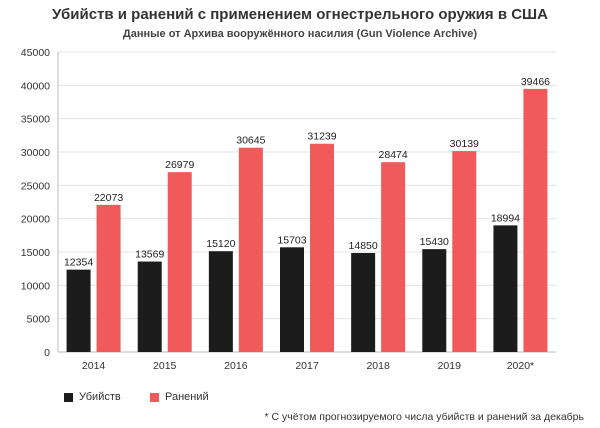  I want to click on y-tick-label: 10000, so click(35, 286).